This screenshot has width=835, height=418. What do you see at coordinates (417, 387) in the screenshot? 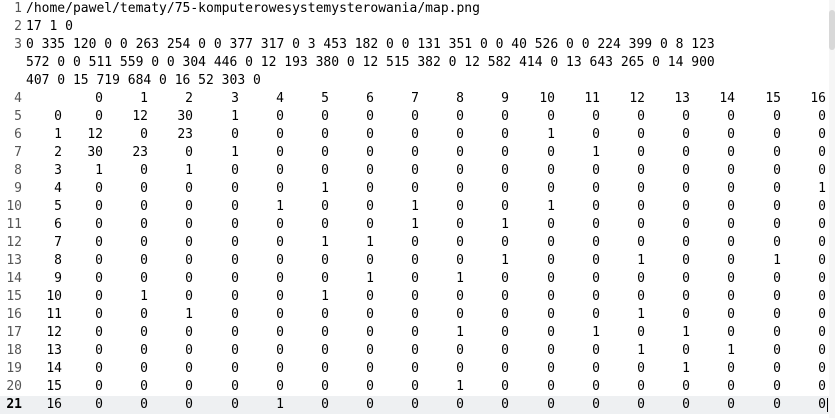
I see `matrix-row-line: 20 15 0 0 0 0 0 0 0 0 1 0 0 0 0 0 0 0 0` at bounding box center [417, 387].